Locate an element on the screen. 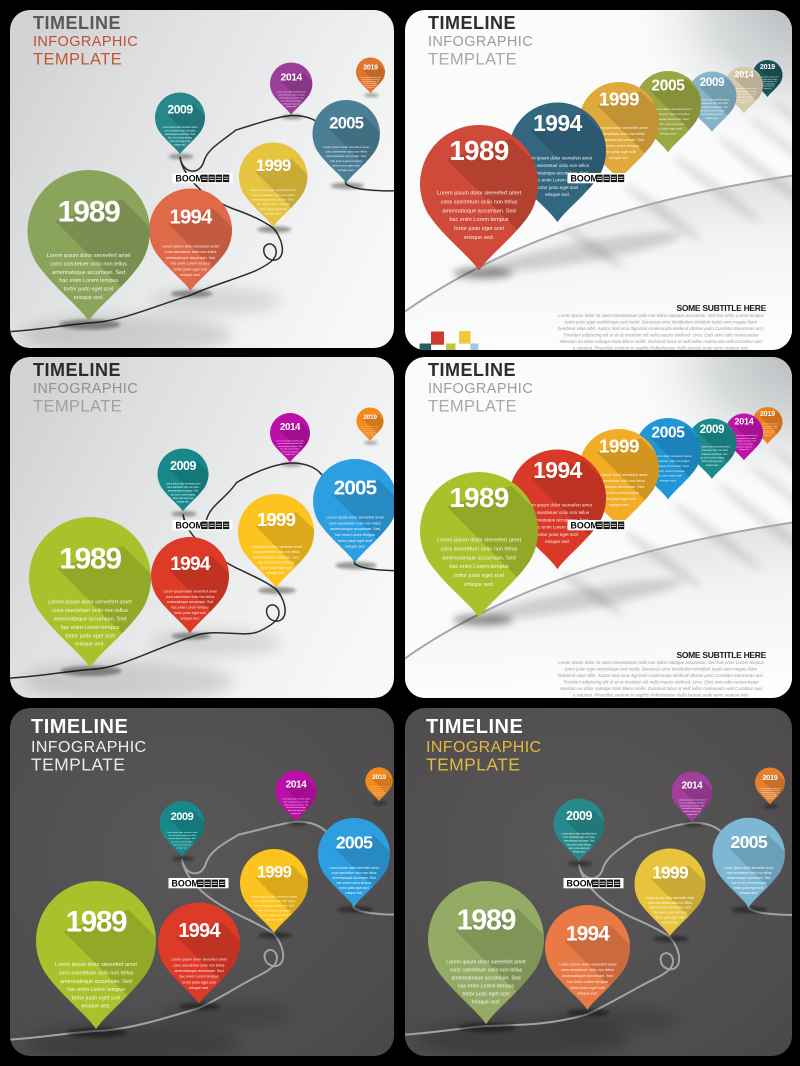 Image resolution: width=800 pixels, height=1066 pixels. svg-text: INFOGRAPHIC is located at coordinates (480, 42).